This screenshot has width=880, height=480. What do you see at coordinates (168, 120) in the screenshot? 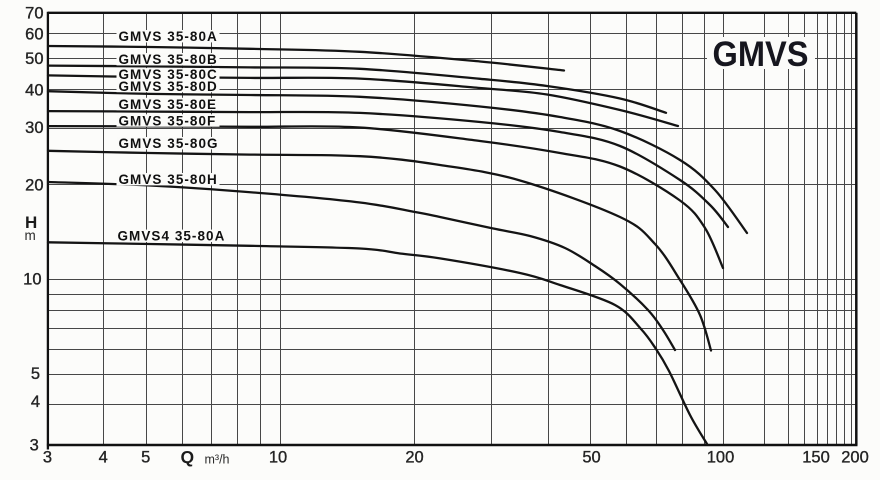
I see `svg-text: GMVS 35-80F` at bounding box center [168, 120].